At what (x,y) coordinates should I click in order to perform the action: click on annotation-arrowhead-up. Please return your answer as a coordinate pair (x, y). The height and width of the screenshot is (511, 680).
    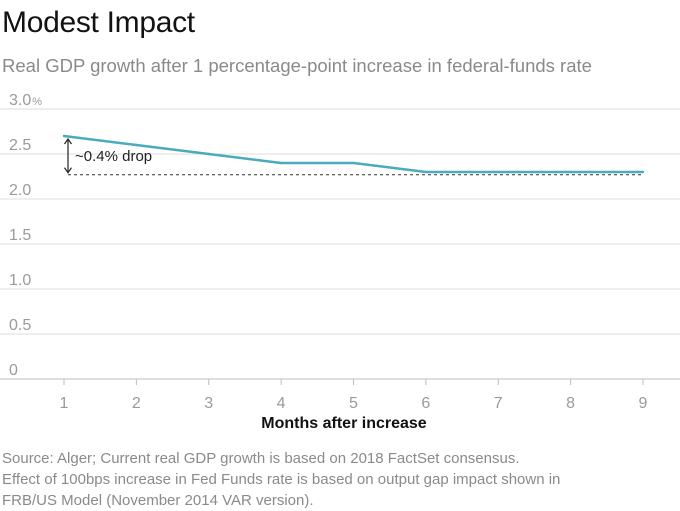
    Looking at the image, I should click on (68, 141).